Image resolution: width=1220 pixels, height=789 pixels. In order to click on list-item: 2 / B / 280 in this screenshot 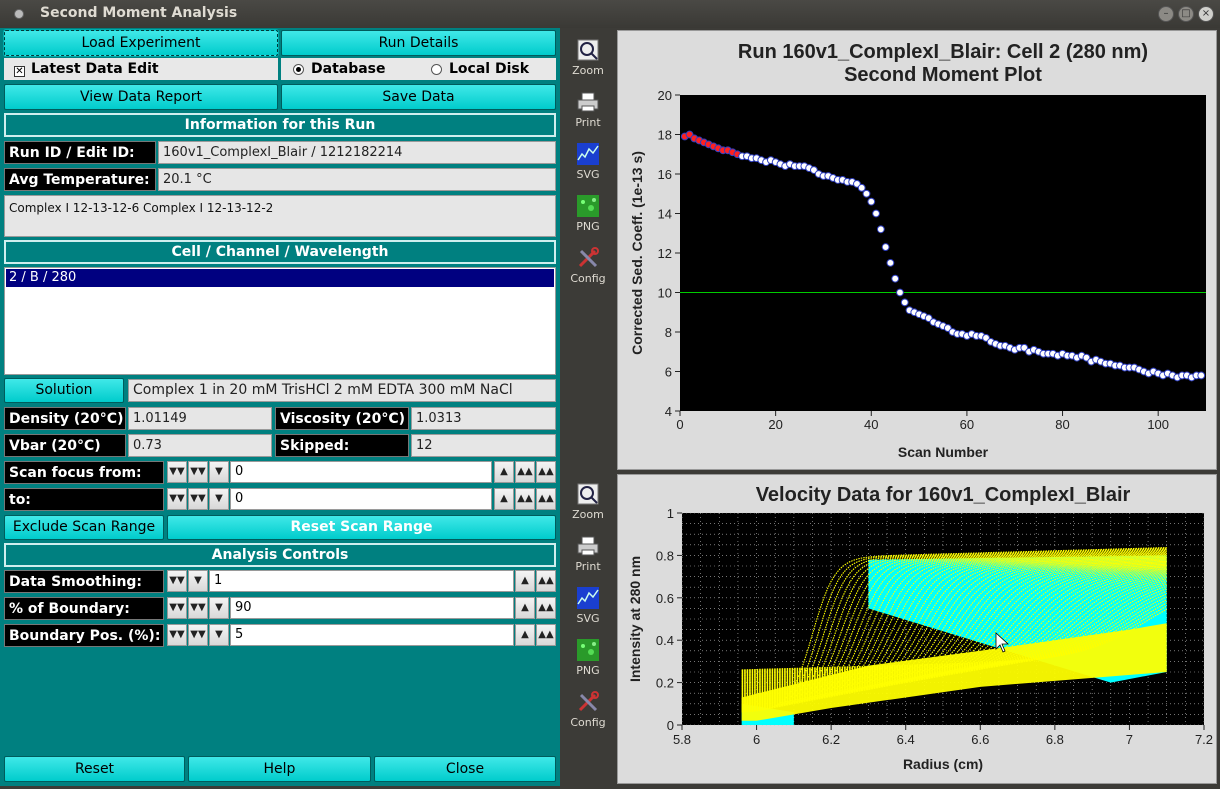, I will do `click(280, 278)`.